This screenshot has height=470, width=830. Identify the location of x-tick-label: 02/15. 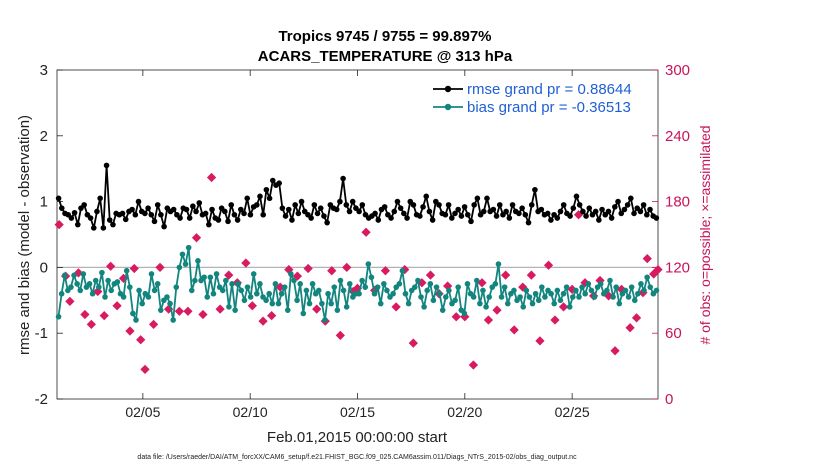
(357, 412).